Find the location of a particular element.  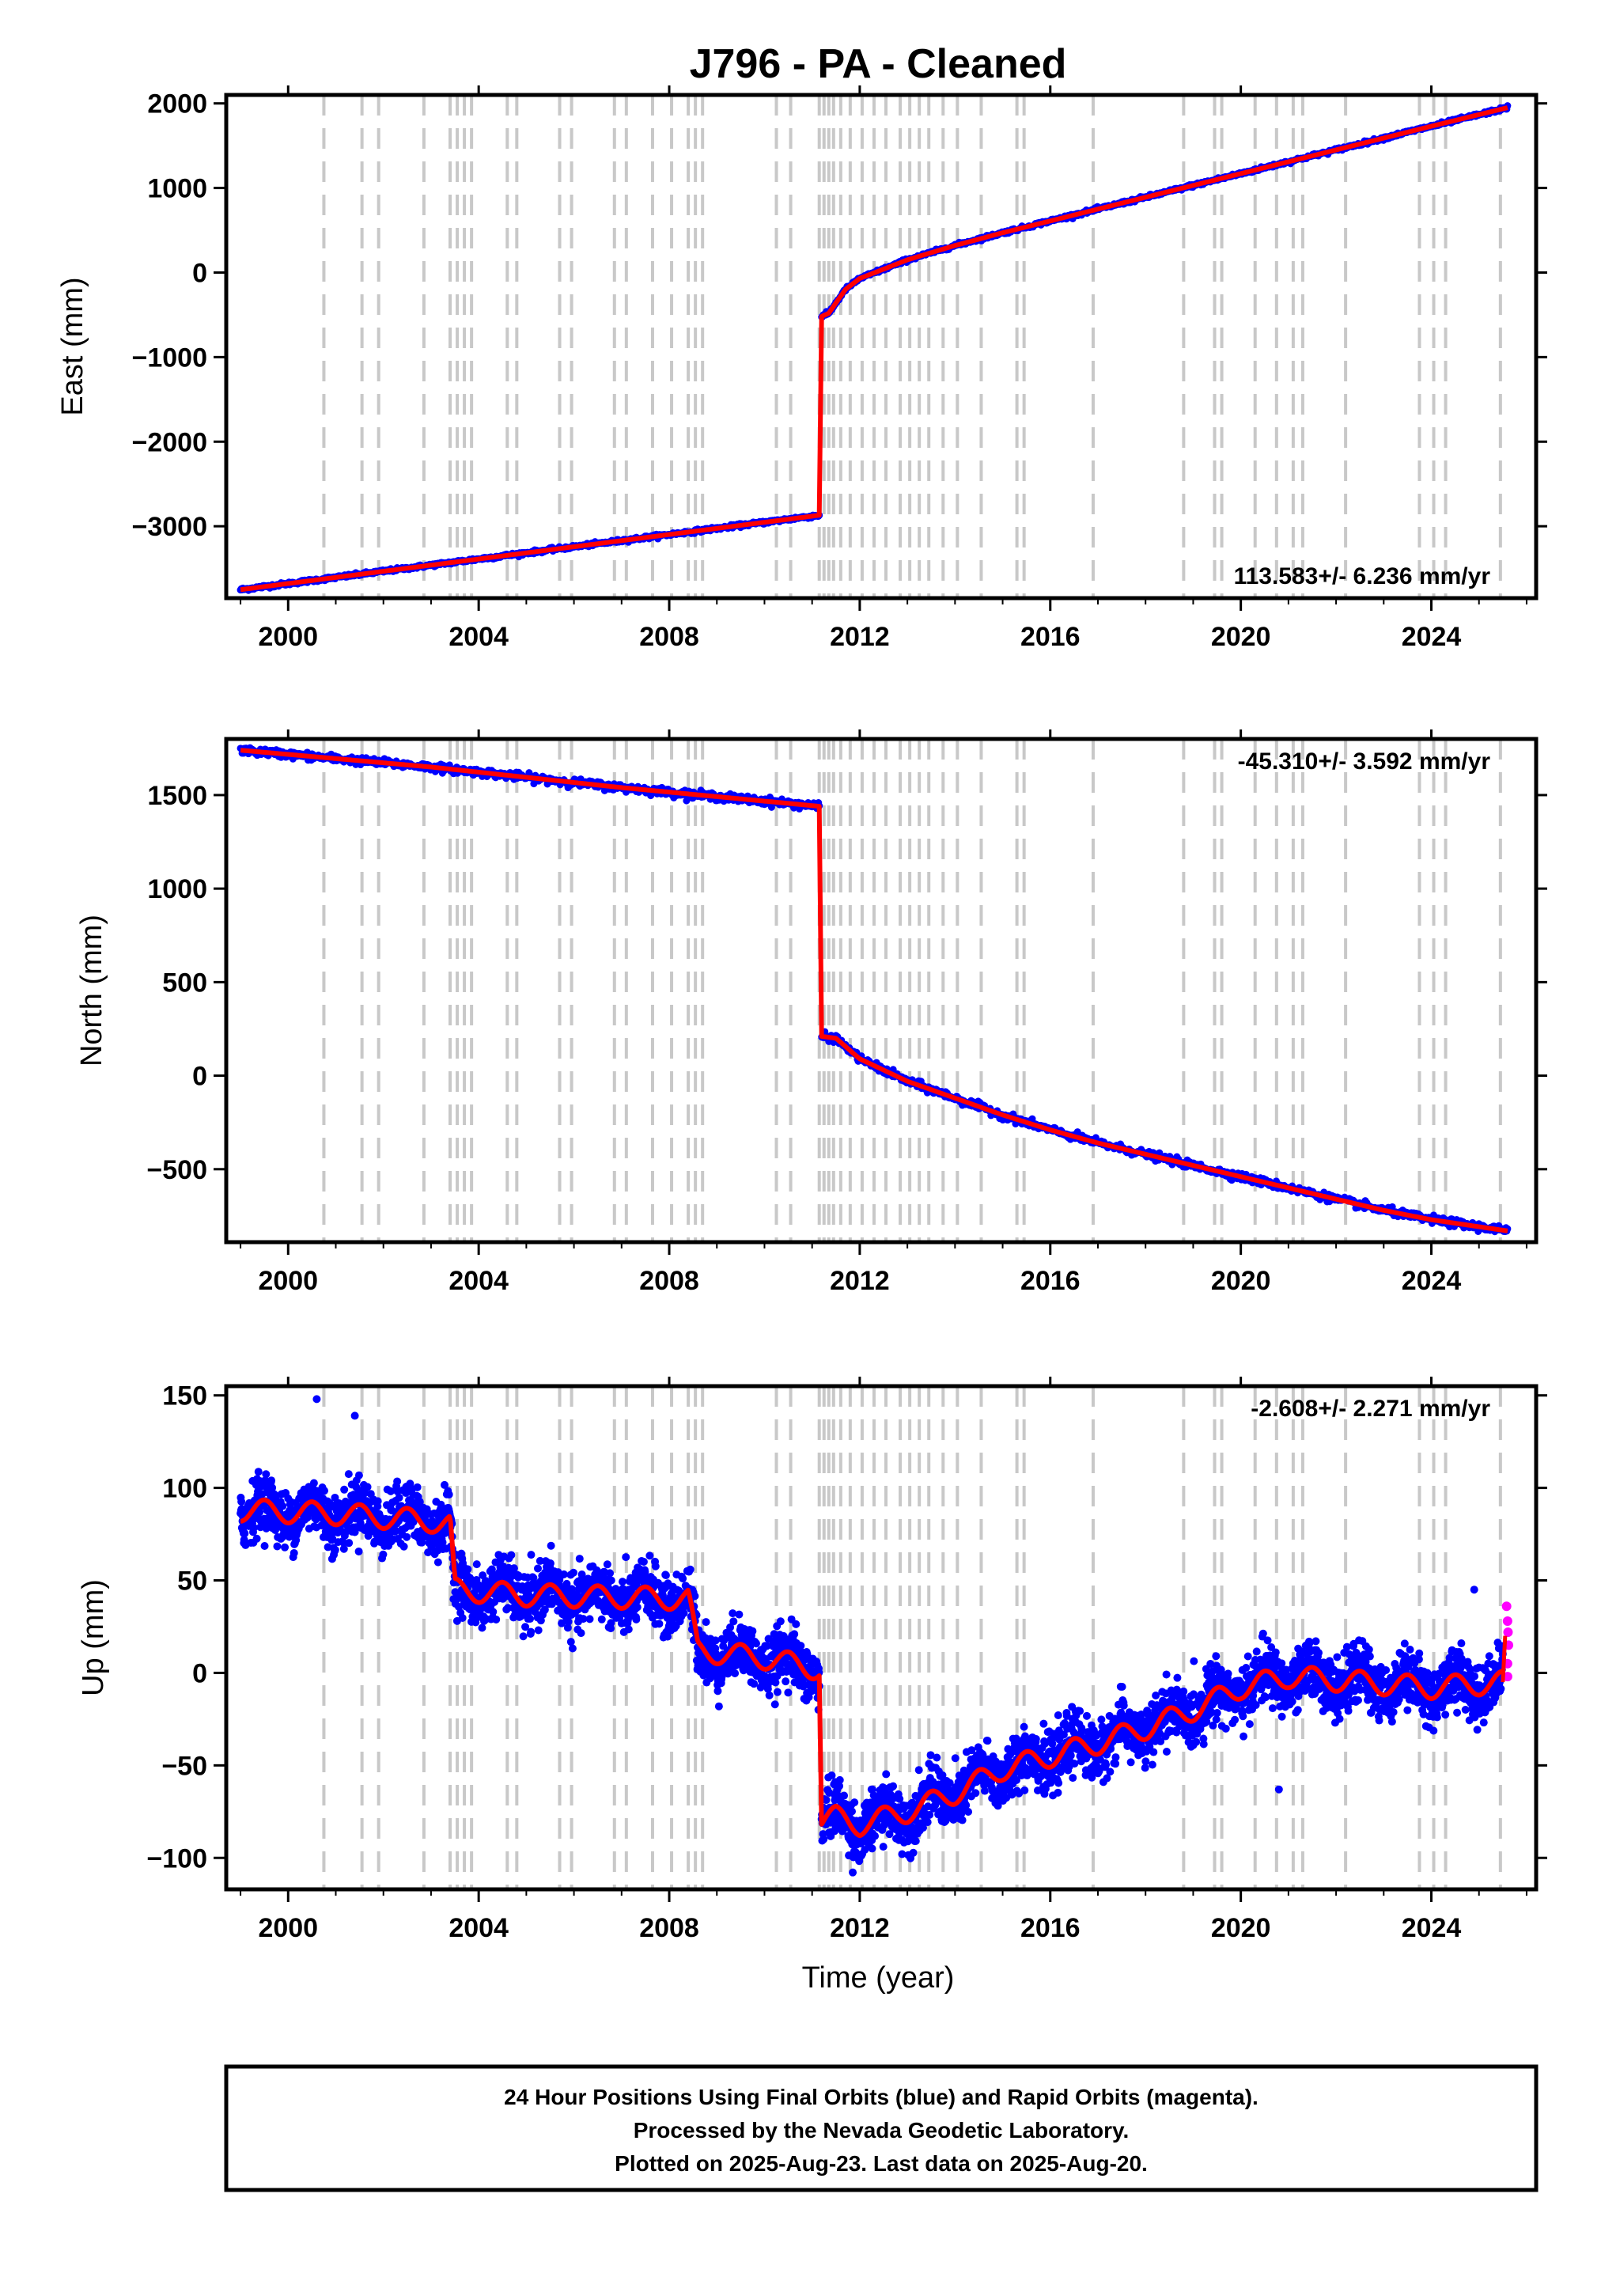

east-xtick-label: 2016 is located at coordinates (1050, 637).